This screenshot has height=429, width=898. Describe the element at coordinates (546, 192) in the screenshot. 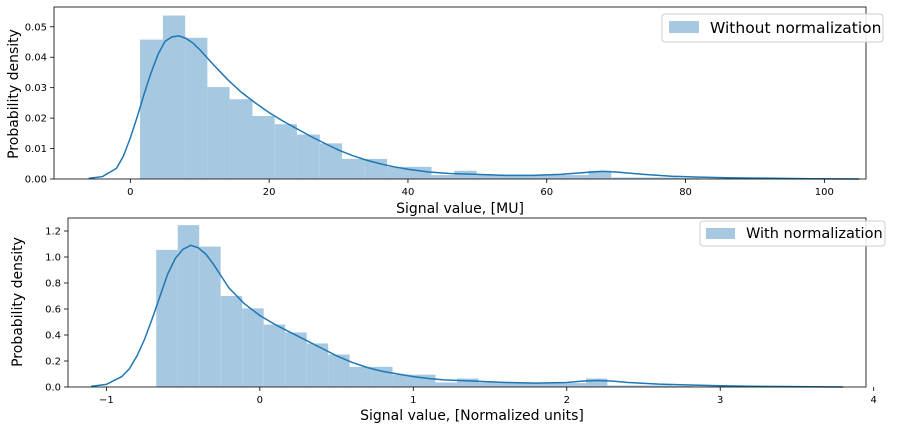

I see `x-tick-label: 60` at that location.